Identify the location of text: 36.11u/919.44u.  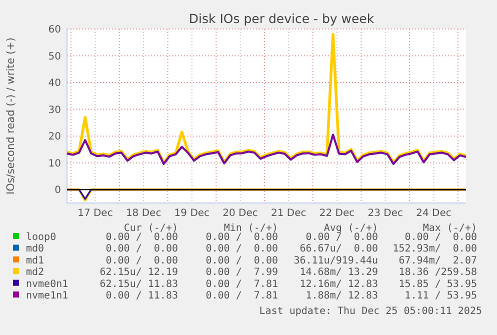
(336, 260).